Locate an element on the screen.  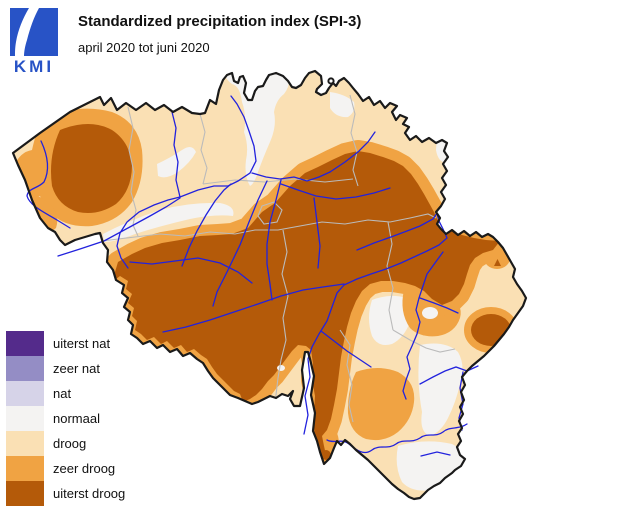
region-uiterstdroog-lobe-dot is located at coordinates (326, 455).